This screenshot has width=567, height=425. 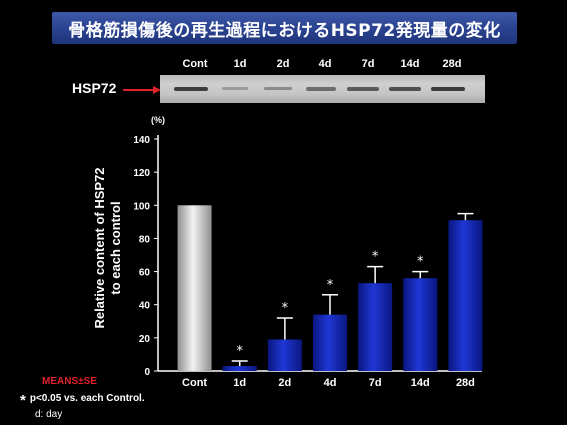 What do you see at coordinates (145, 339) in the screenshot?
I see `y-tick-label: 20` at bounding box center [145, 339].